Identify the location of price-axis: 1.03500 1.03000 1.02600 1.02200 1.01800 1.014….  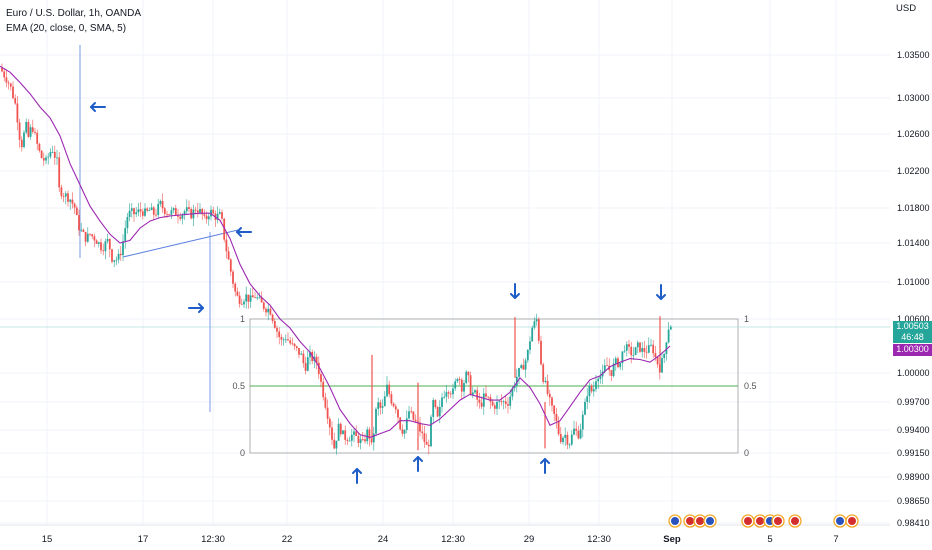
(913, 289).